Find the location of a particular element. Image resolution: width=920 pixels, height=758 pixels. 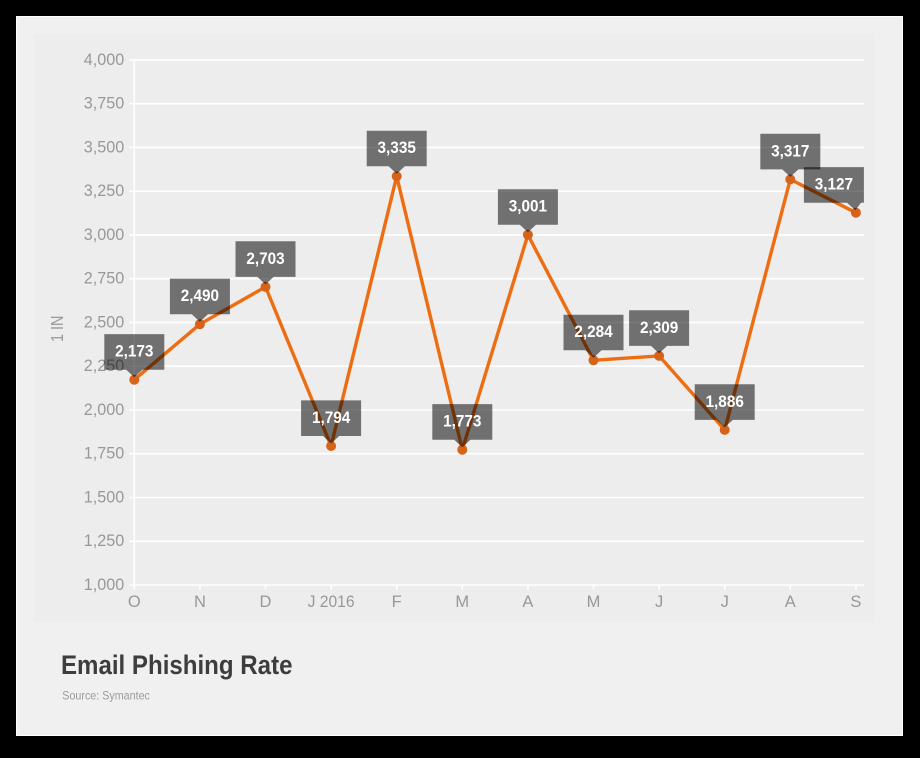

svg-text: 3,000 is located at coordinates (104, 235).